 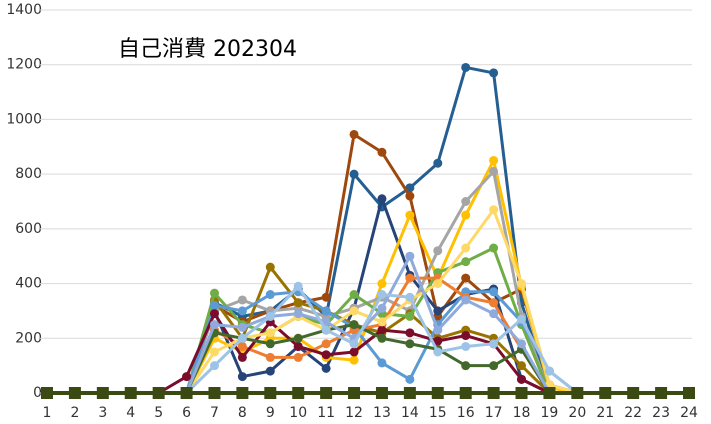 I want to click on x-tick-label: 22, so click(x=633, y=413).